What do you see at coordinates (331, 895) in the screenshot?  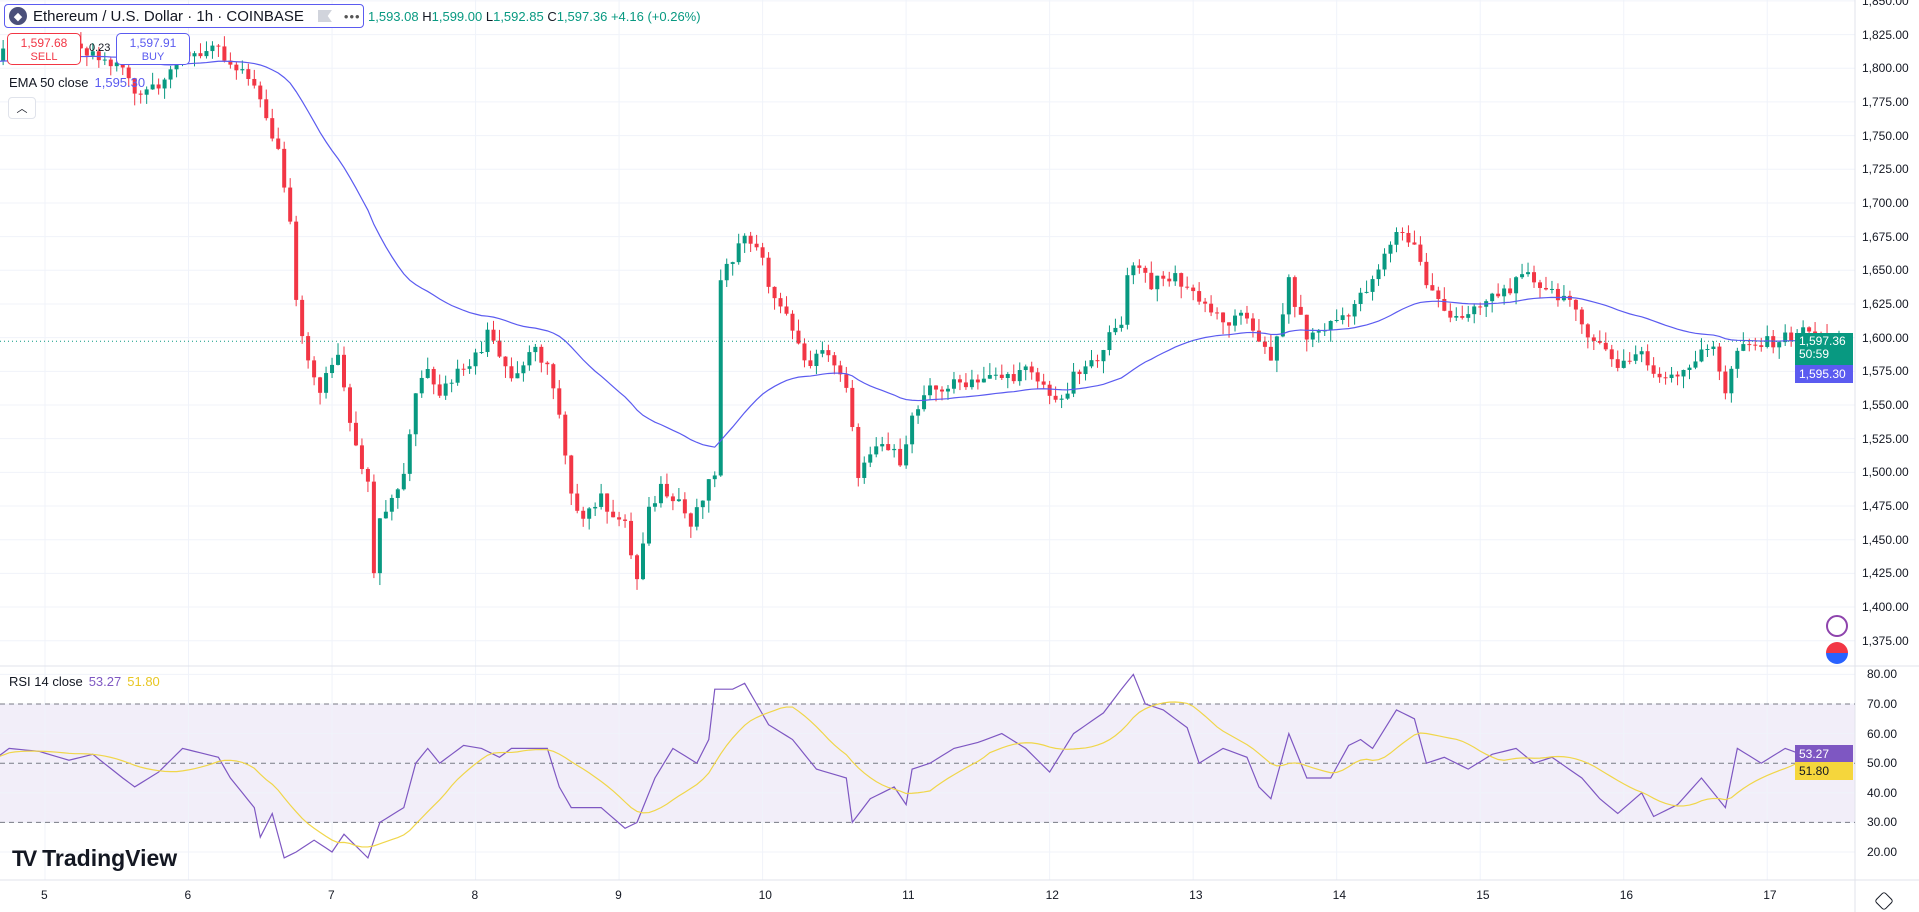 I see `time-tick-label: 7` at bounding box center [331, 895].